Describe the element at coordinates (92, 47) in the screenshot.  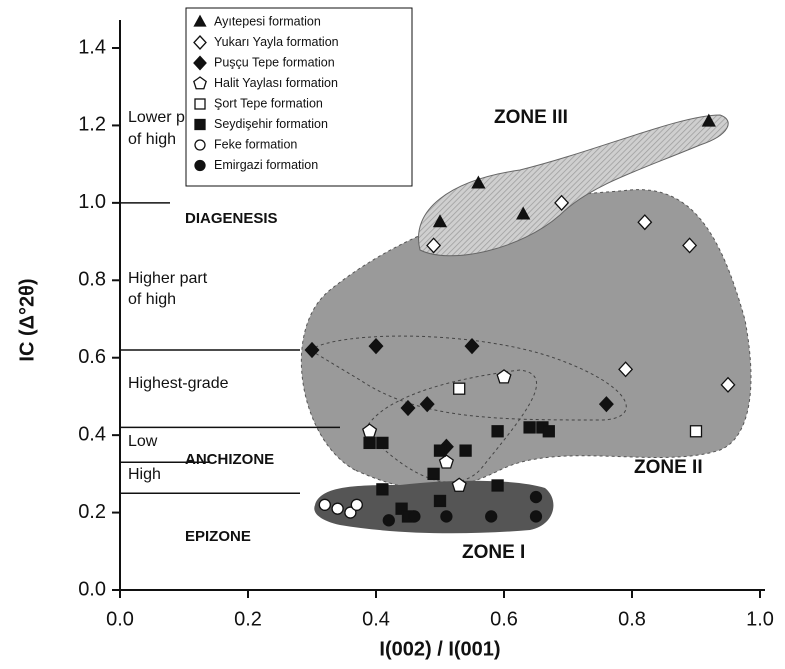
I see `y-tick-label: 1.4` at that location.